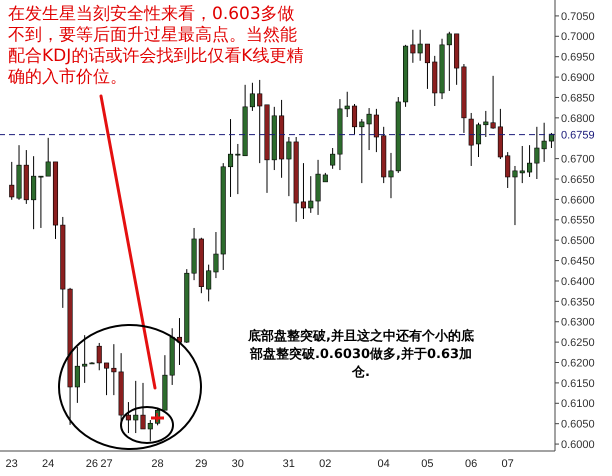 Image resolution: width=612 pixels, height=476 pixels. What do you see at coordinates (578, 200) in the screenshot?
I see `y-tick-label: 0.6600` at bounding box center [578, 200].